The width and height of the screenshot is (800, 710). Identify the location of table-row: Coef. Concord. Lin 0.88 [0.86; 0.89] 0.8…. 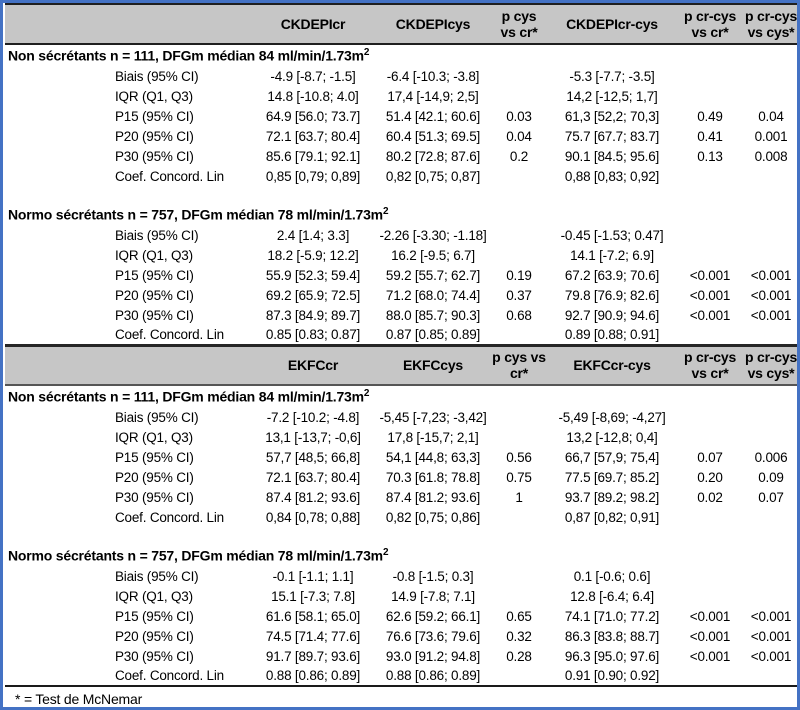
(401, 676).